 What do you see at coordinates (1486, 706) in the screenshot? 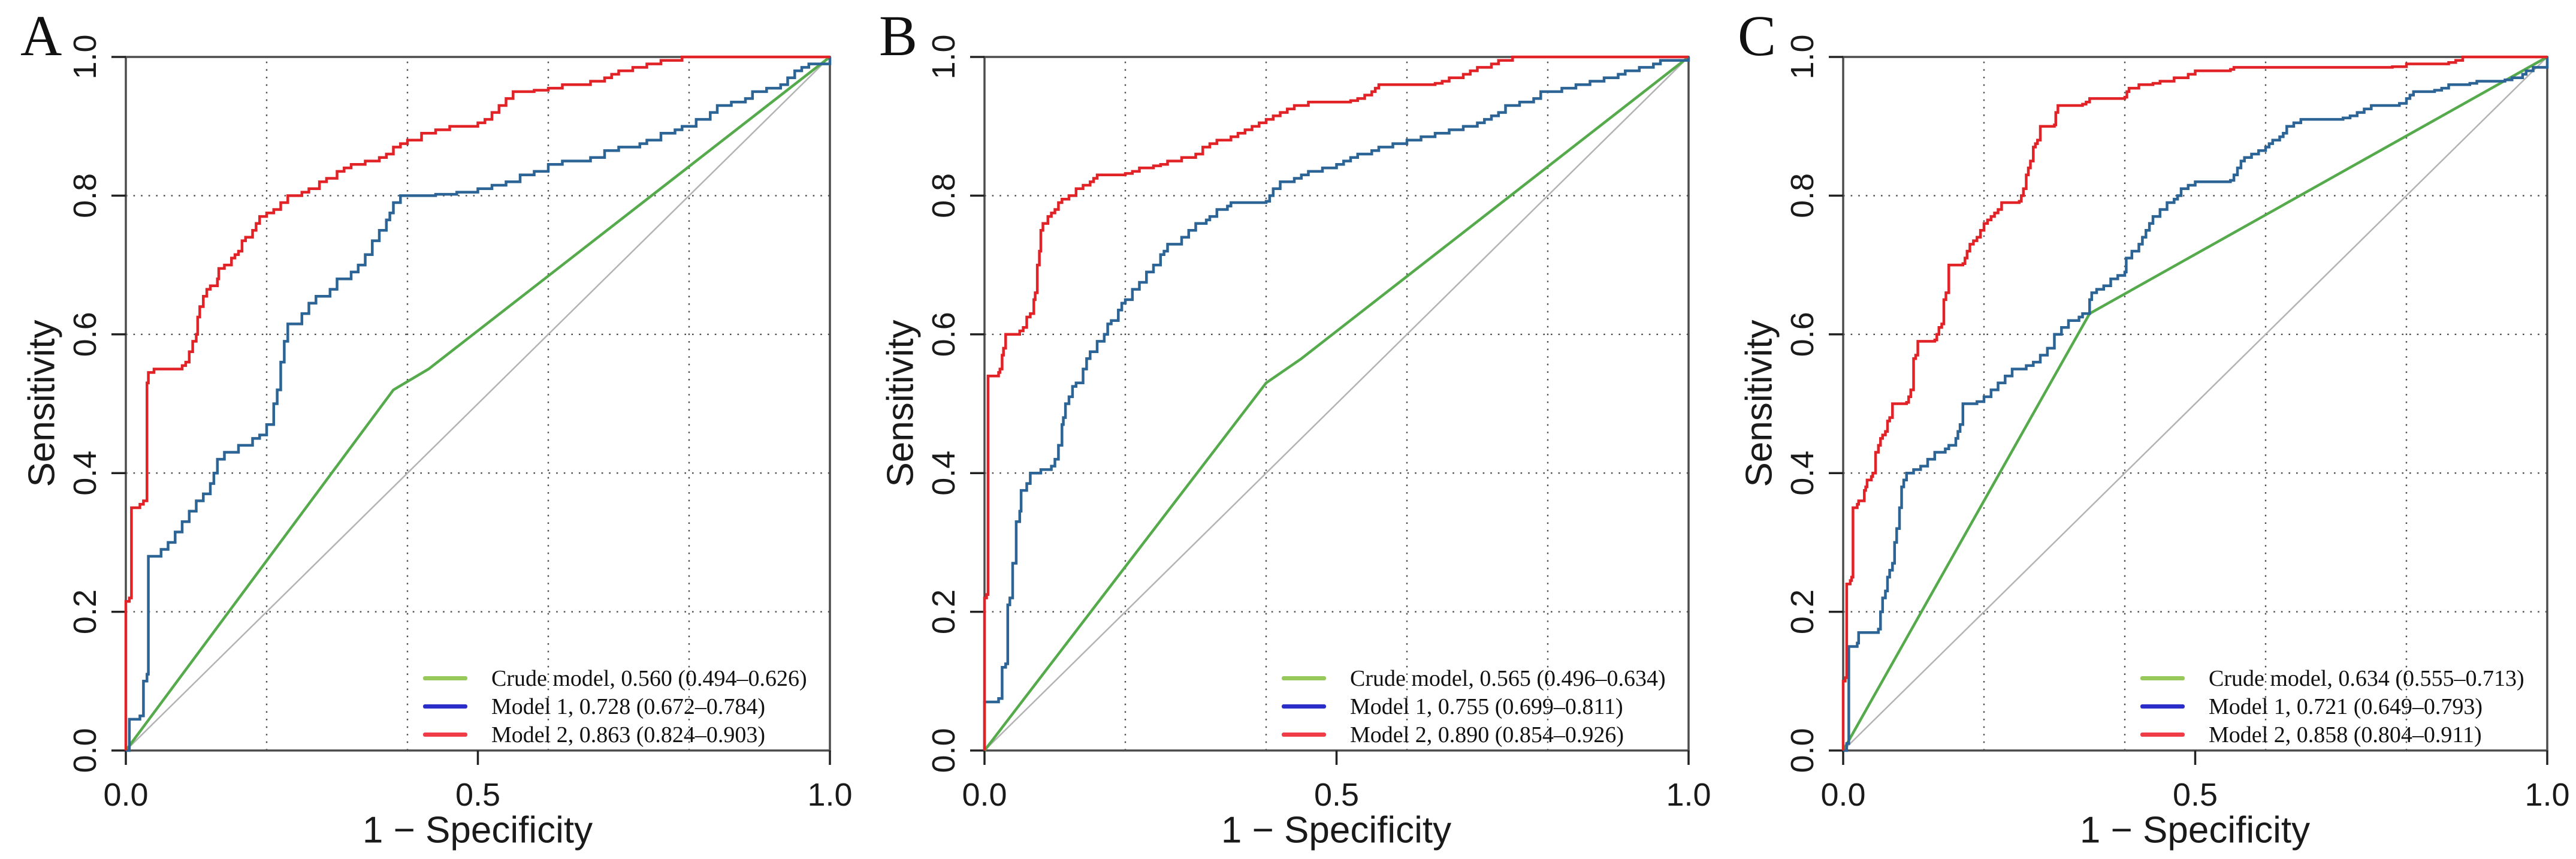
I see `legend-label: Model 1, 0.755 (0.699–0.811)` at bounding box center [1486, 706].